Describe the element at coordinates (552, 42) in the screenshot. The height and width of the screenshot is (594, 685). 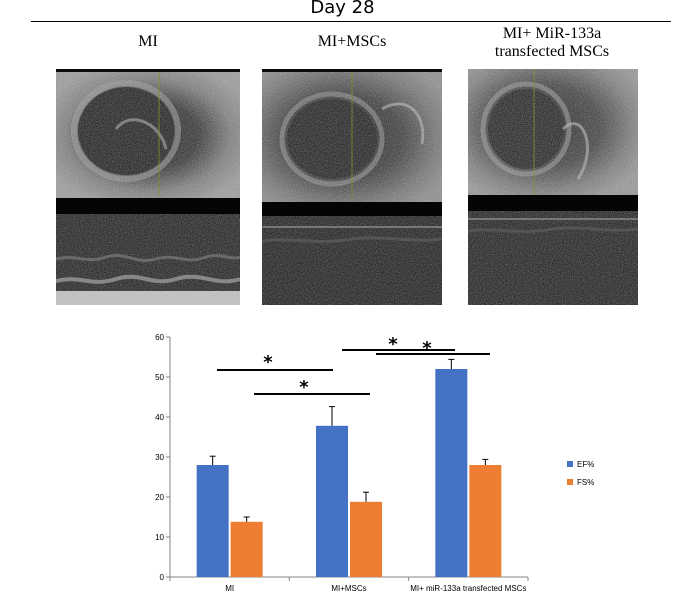
I see `panel-label-mir133a: MI+ MiR-133a transfected MSCs` at that location.